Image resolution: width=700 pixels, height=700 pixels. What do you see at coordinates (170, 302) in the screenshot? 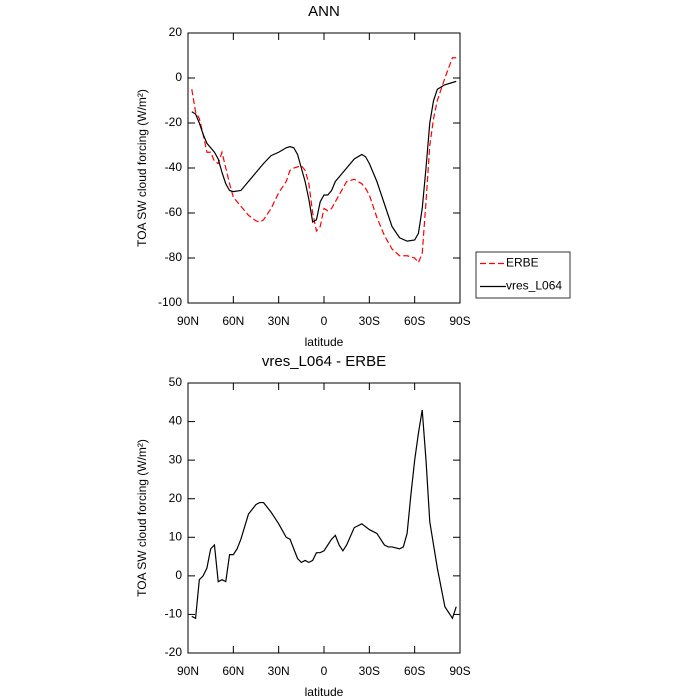
I see `y-tick-label: -100` at bounding box center [170, 302].